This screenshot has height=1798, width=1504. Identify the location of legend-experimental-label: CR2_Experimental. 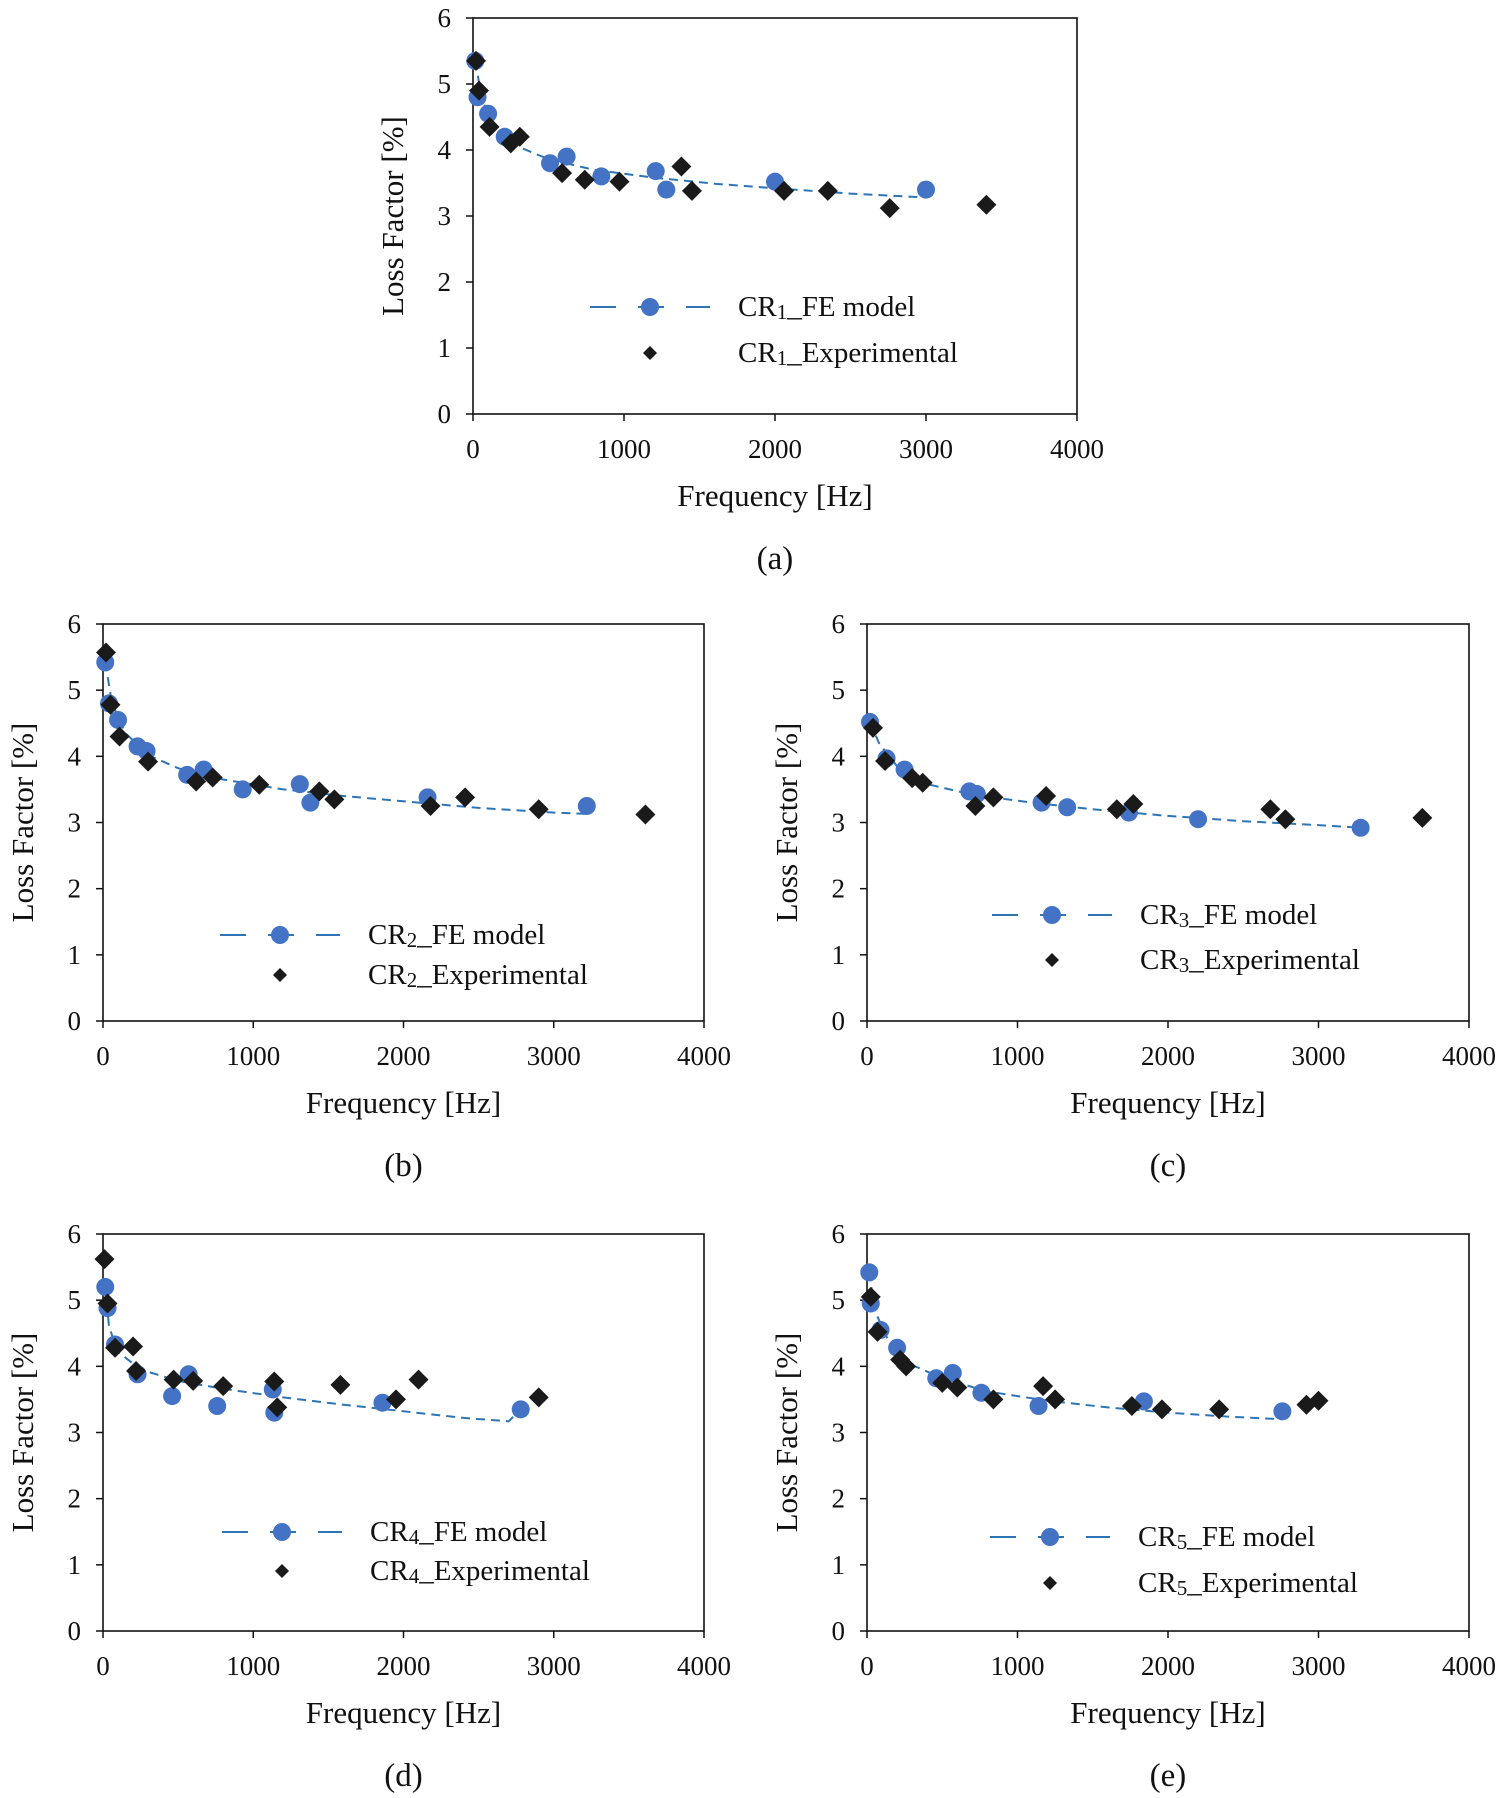
(478, 975).